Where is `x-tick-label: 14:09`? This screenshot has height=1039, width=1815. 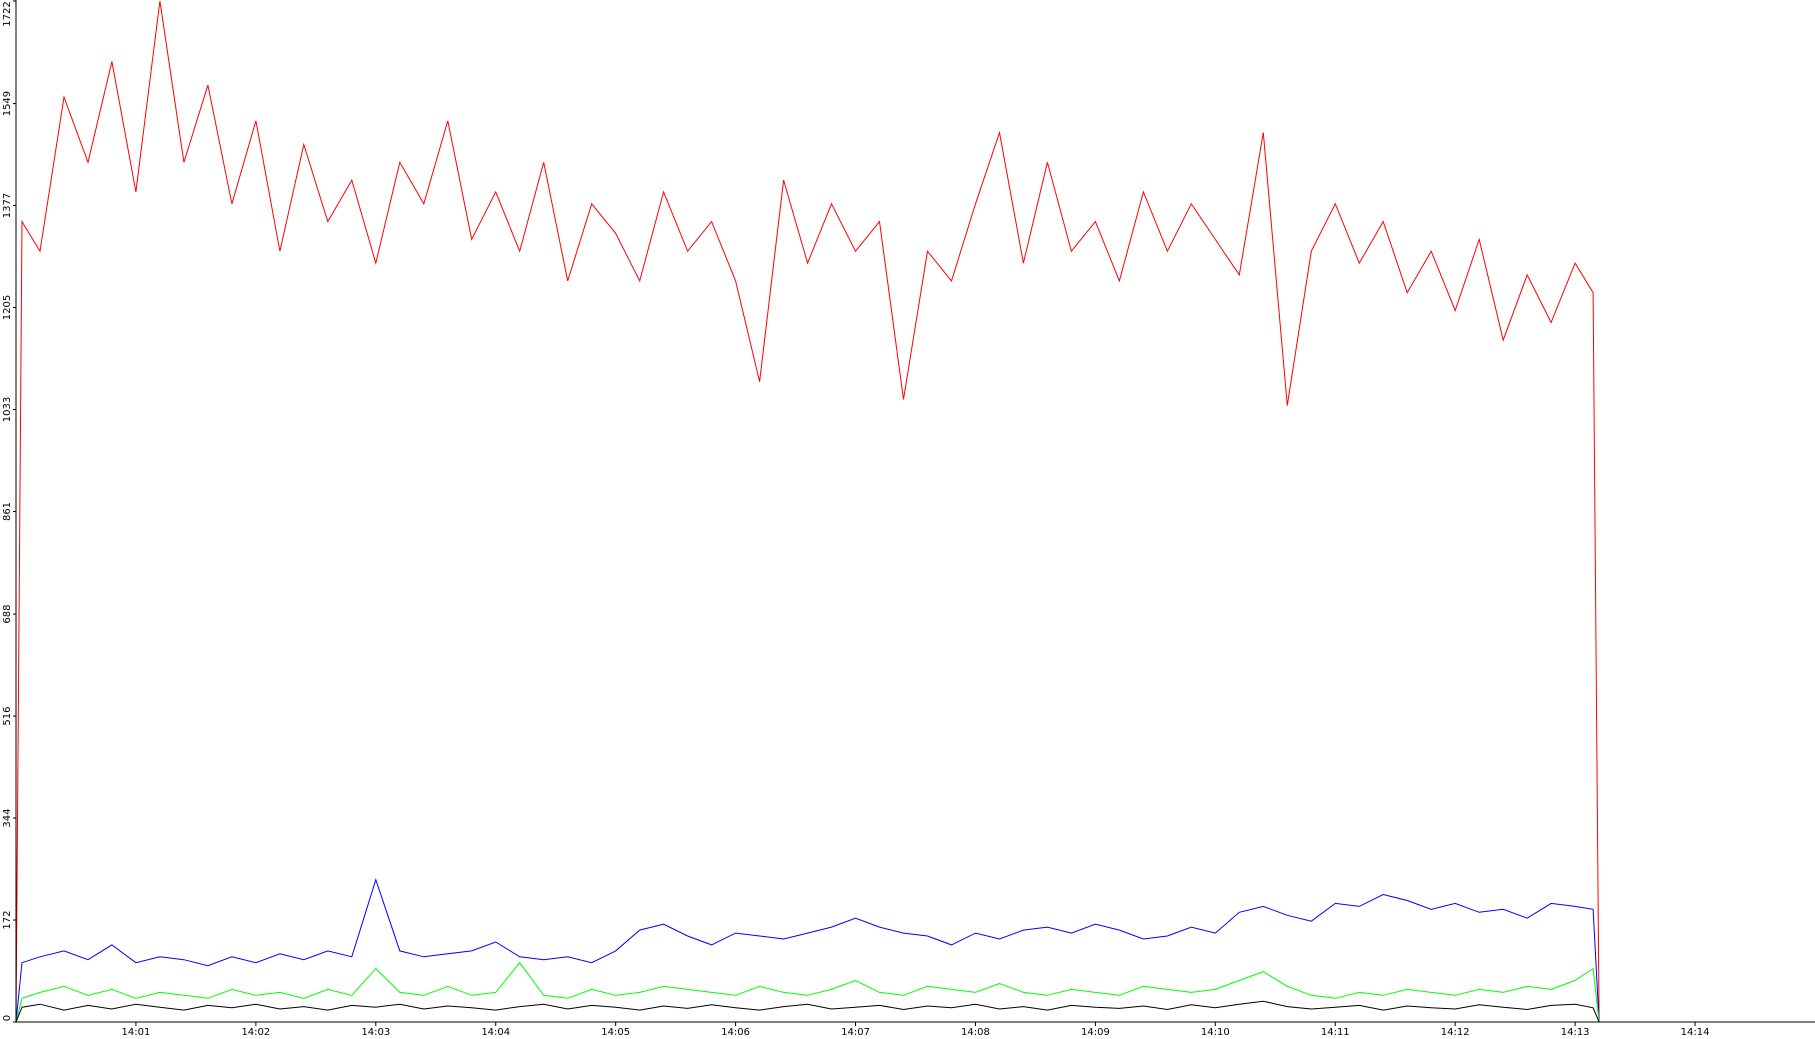 x-tick-label: 14:09 is located at coordinates (1095, 1032).